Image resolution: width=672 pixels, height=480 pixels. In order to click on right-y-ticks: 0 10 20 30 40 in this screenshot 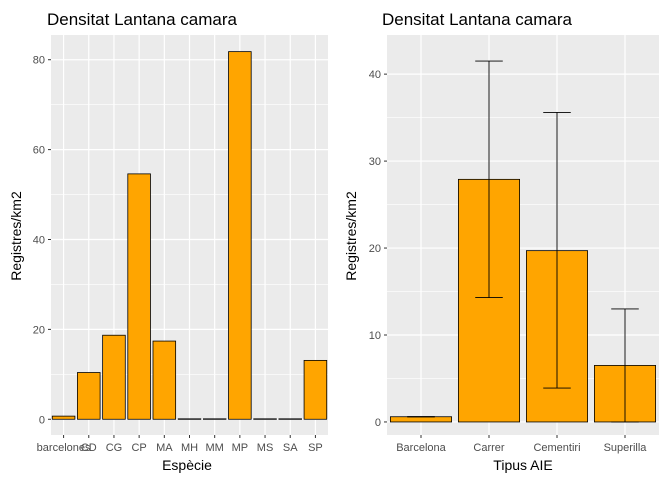, I will do `click(378, 249)`.